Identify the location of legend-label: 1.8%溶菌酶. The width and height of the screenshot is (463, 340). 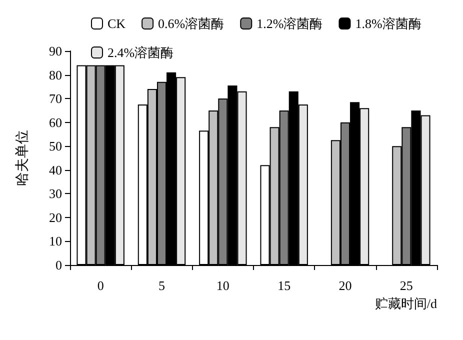
(388, 23).